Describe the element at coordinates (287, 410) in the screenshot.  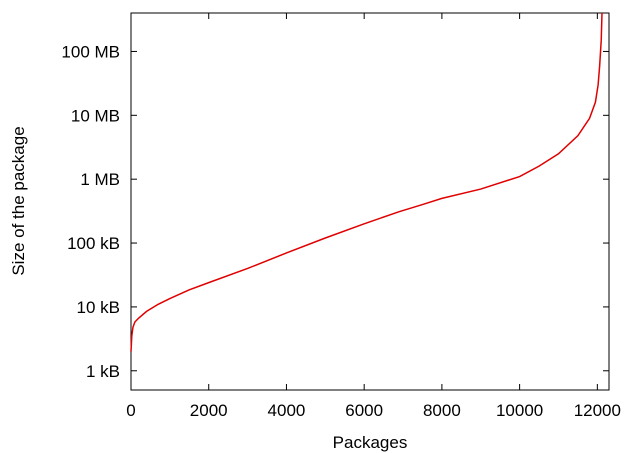
I see `x-tick-label: 4000` at that location.